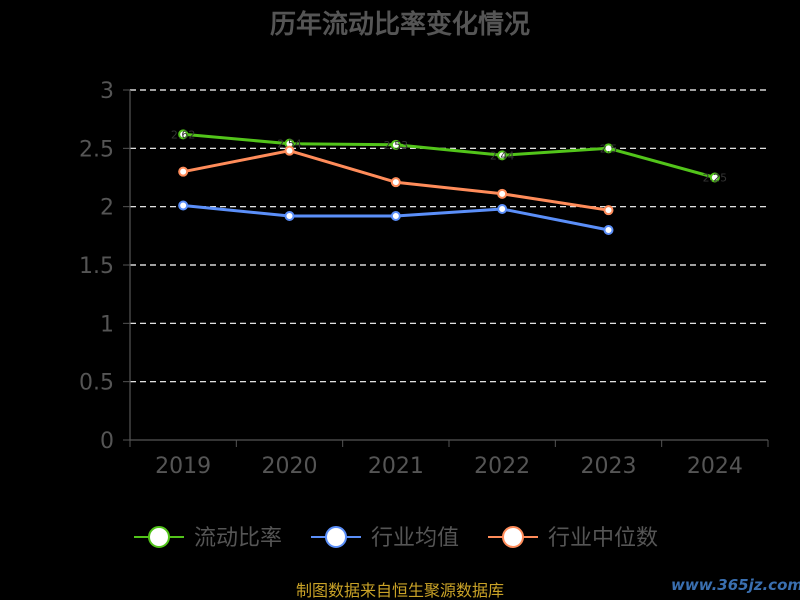 Image resolution: width=800 pixels, height=600 pixels. What do you see at coordinates (96, 266) in the screenshot?
I see `y-tick-label: 1.5` at bounding box center [96, 266].